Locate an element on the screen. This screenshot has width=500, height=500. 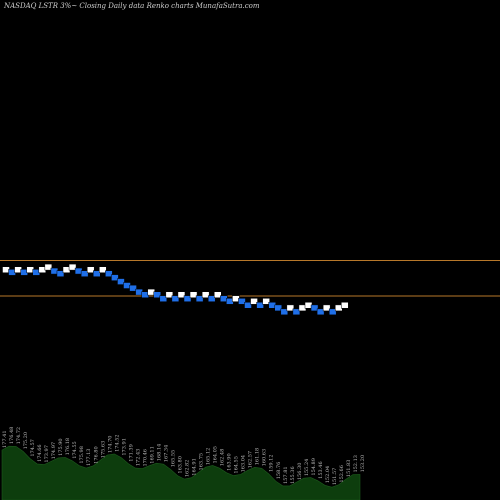
volume-label: 170.46 is located at coordinates (145, 458).